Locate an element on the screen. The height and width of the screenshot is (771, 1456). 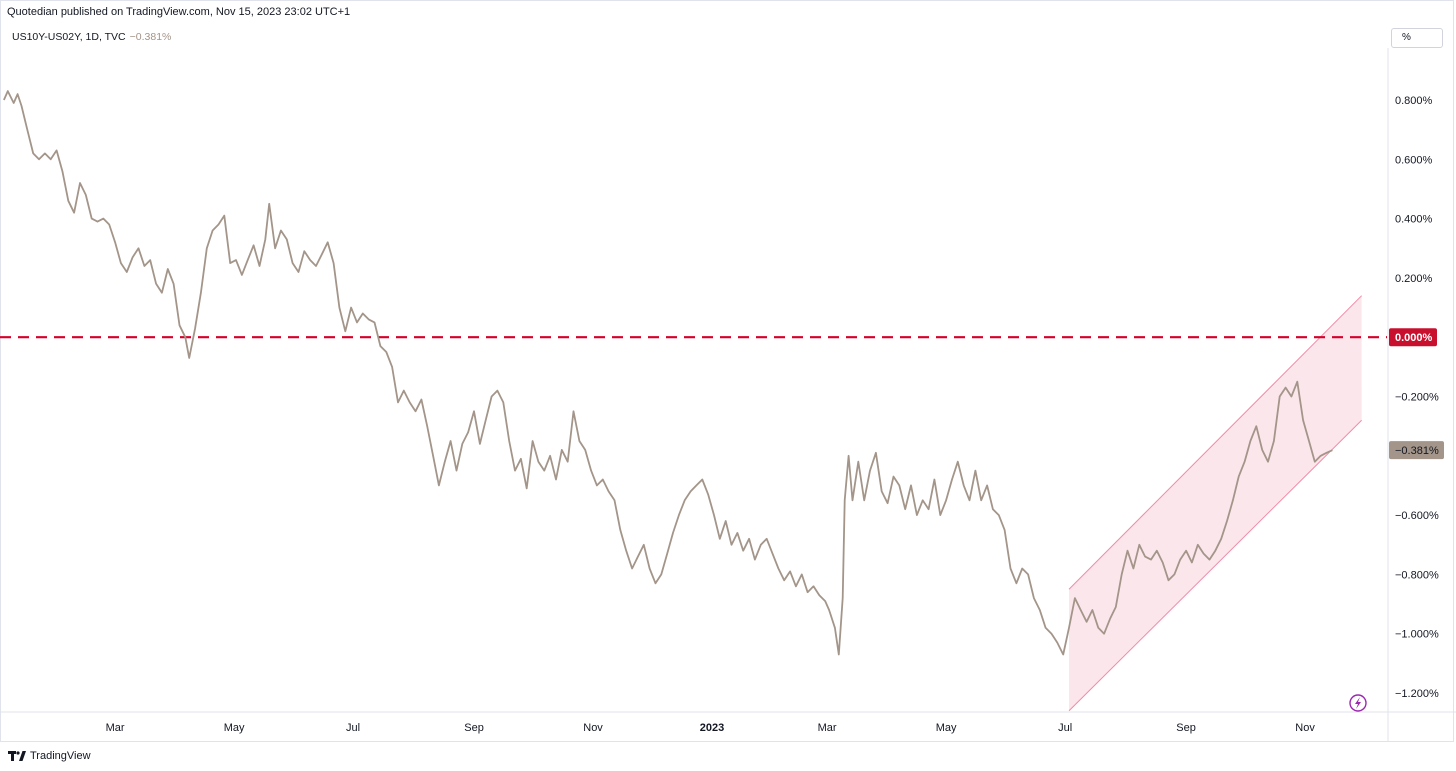
y-tick-label: −1.200% is located at coordinates (1417, 694).